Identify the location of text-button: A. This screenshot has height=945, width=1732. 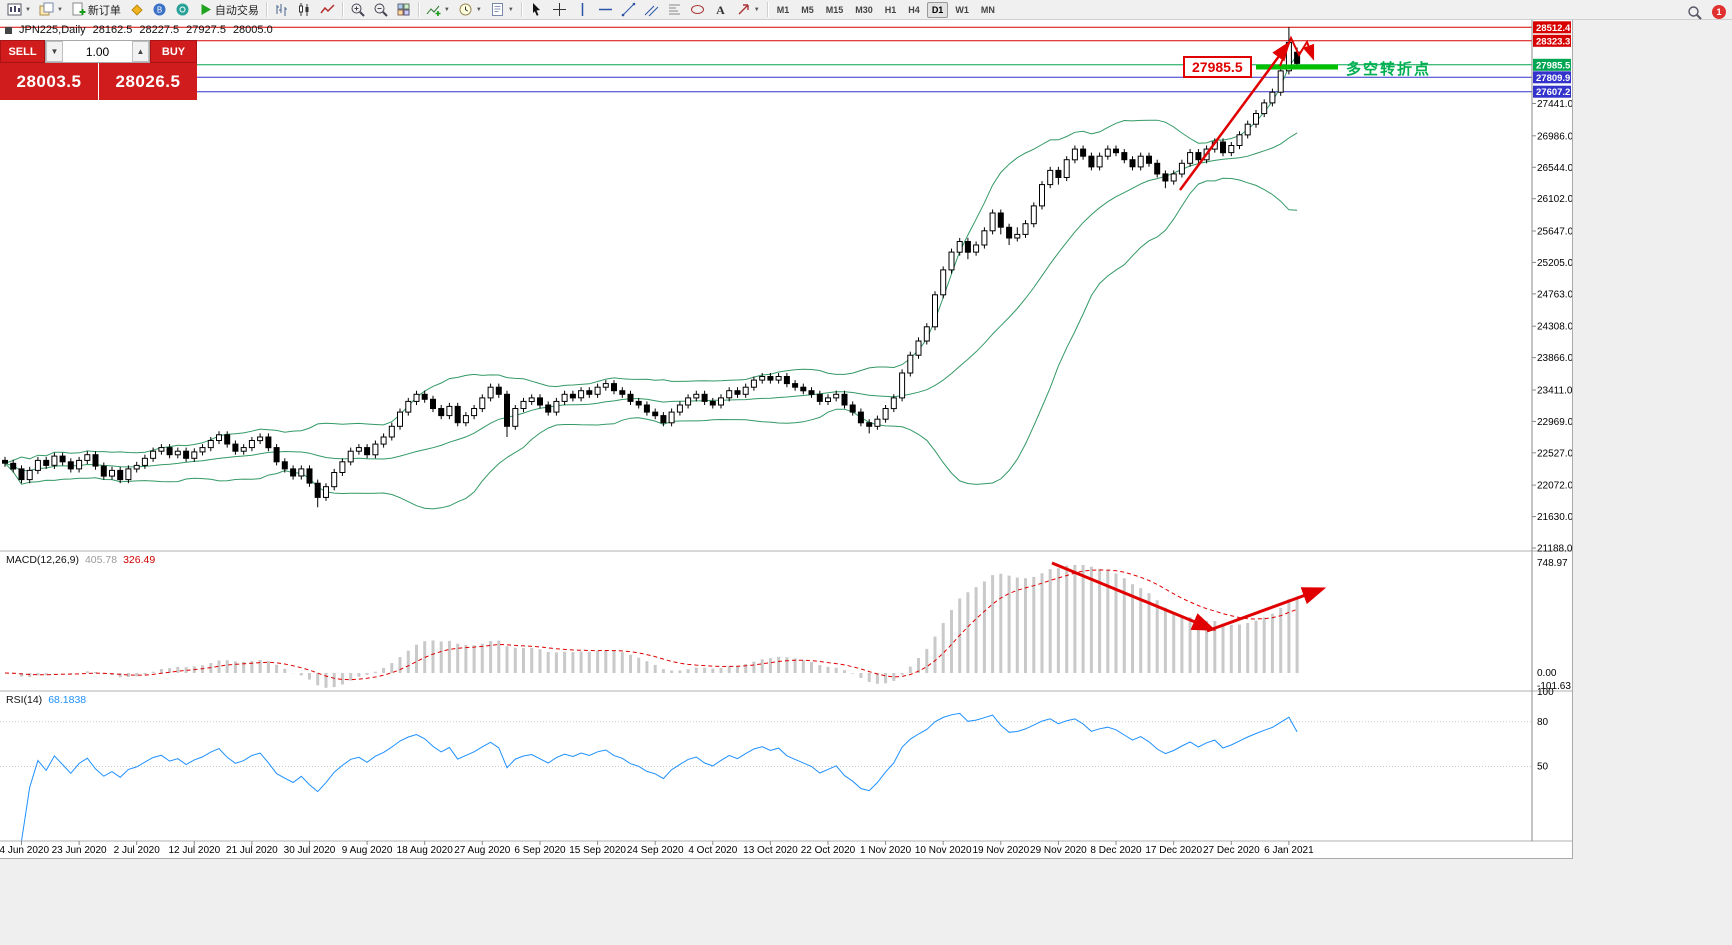
(720, 10).